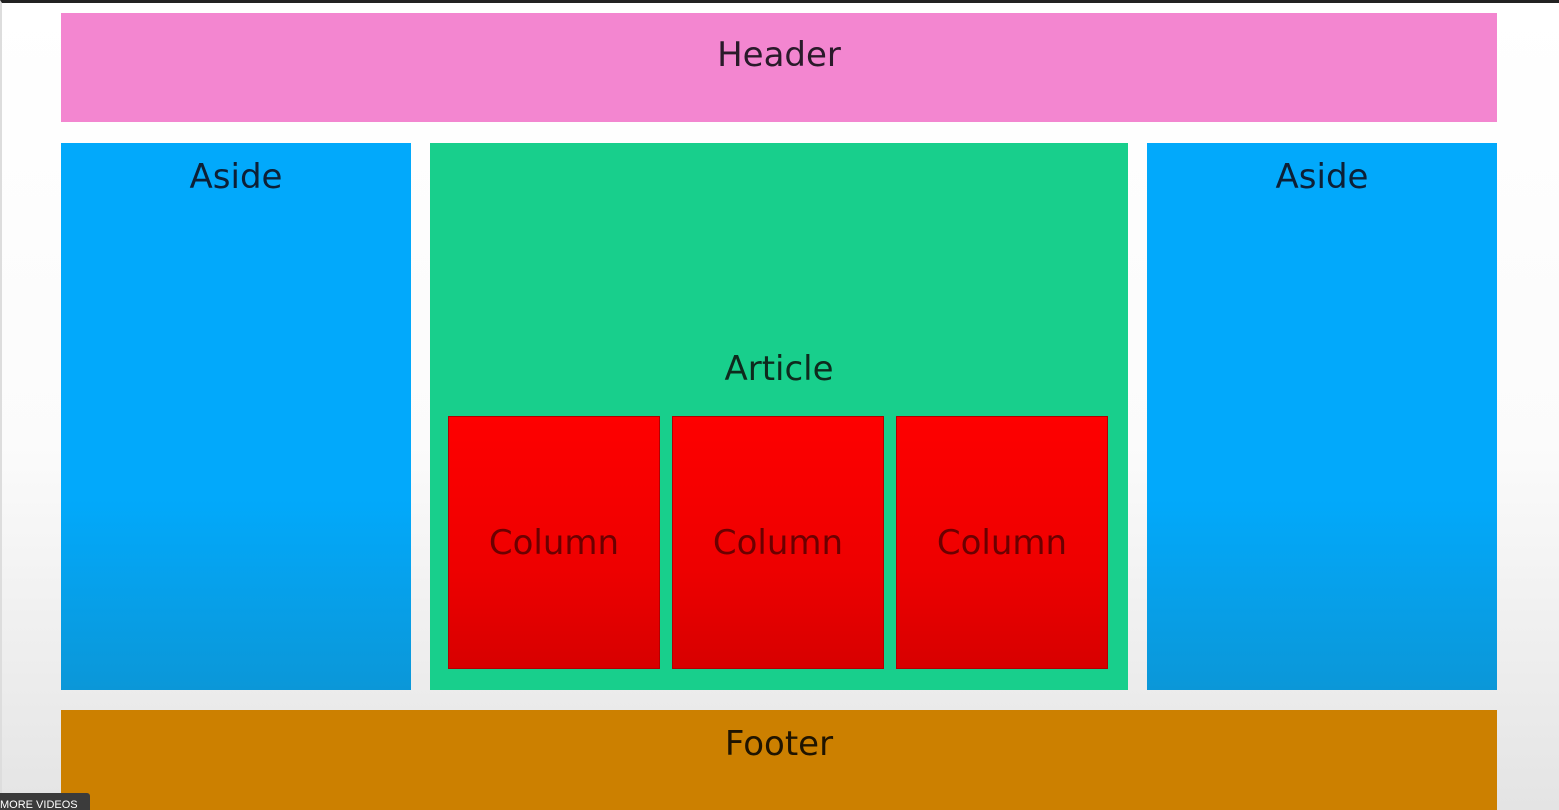 The width and height of the screenshot is (1559, 810). I want to click on column-label-1: Column, so click(554, 542).